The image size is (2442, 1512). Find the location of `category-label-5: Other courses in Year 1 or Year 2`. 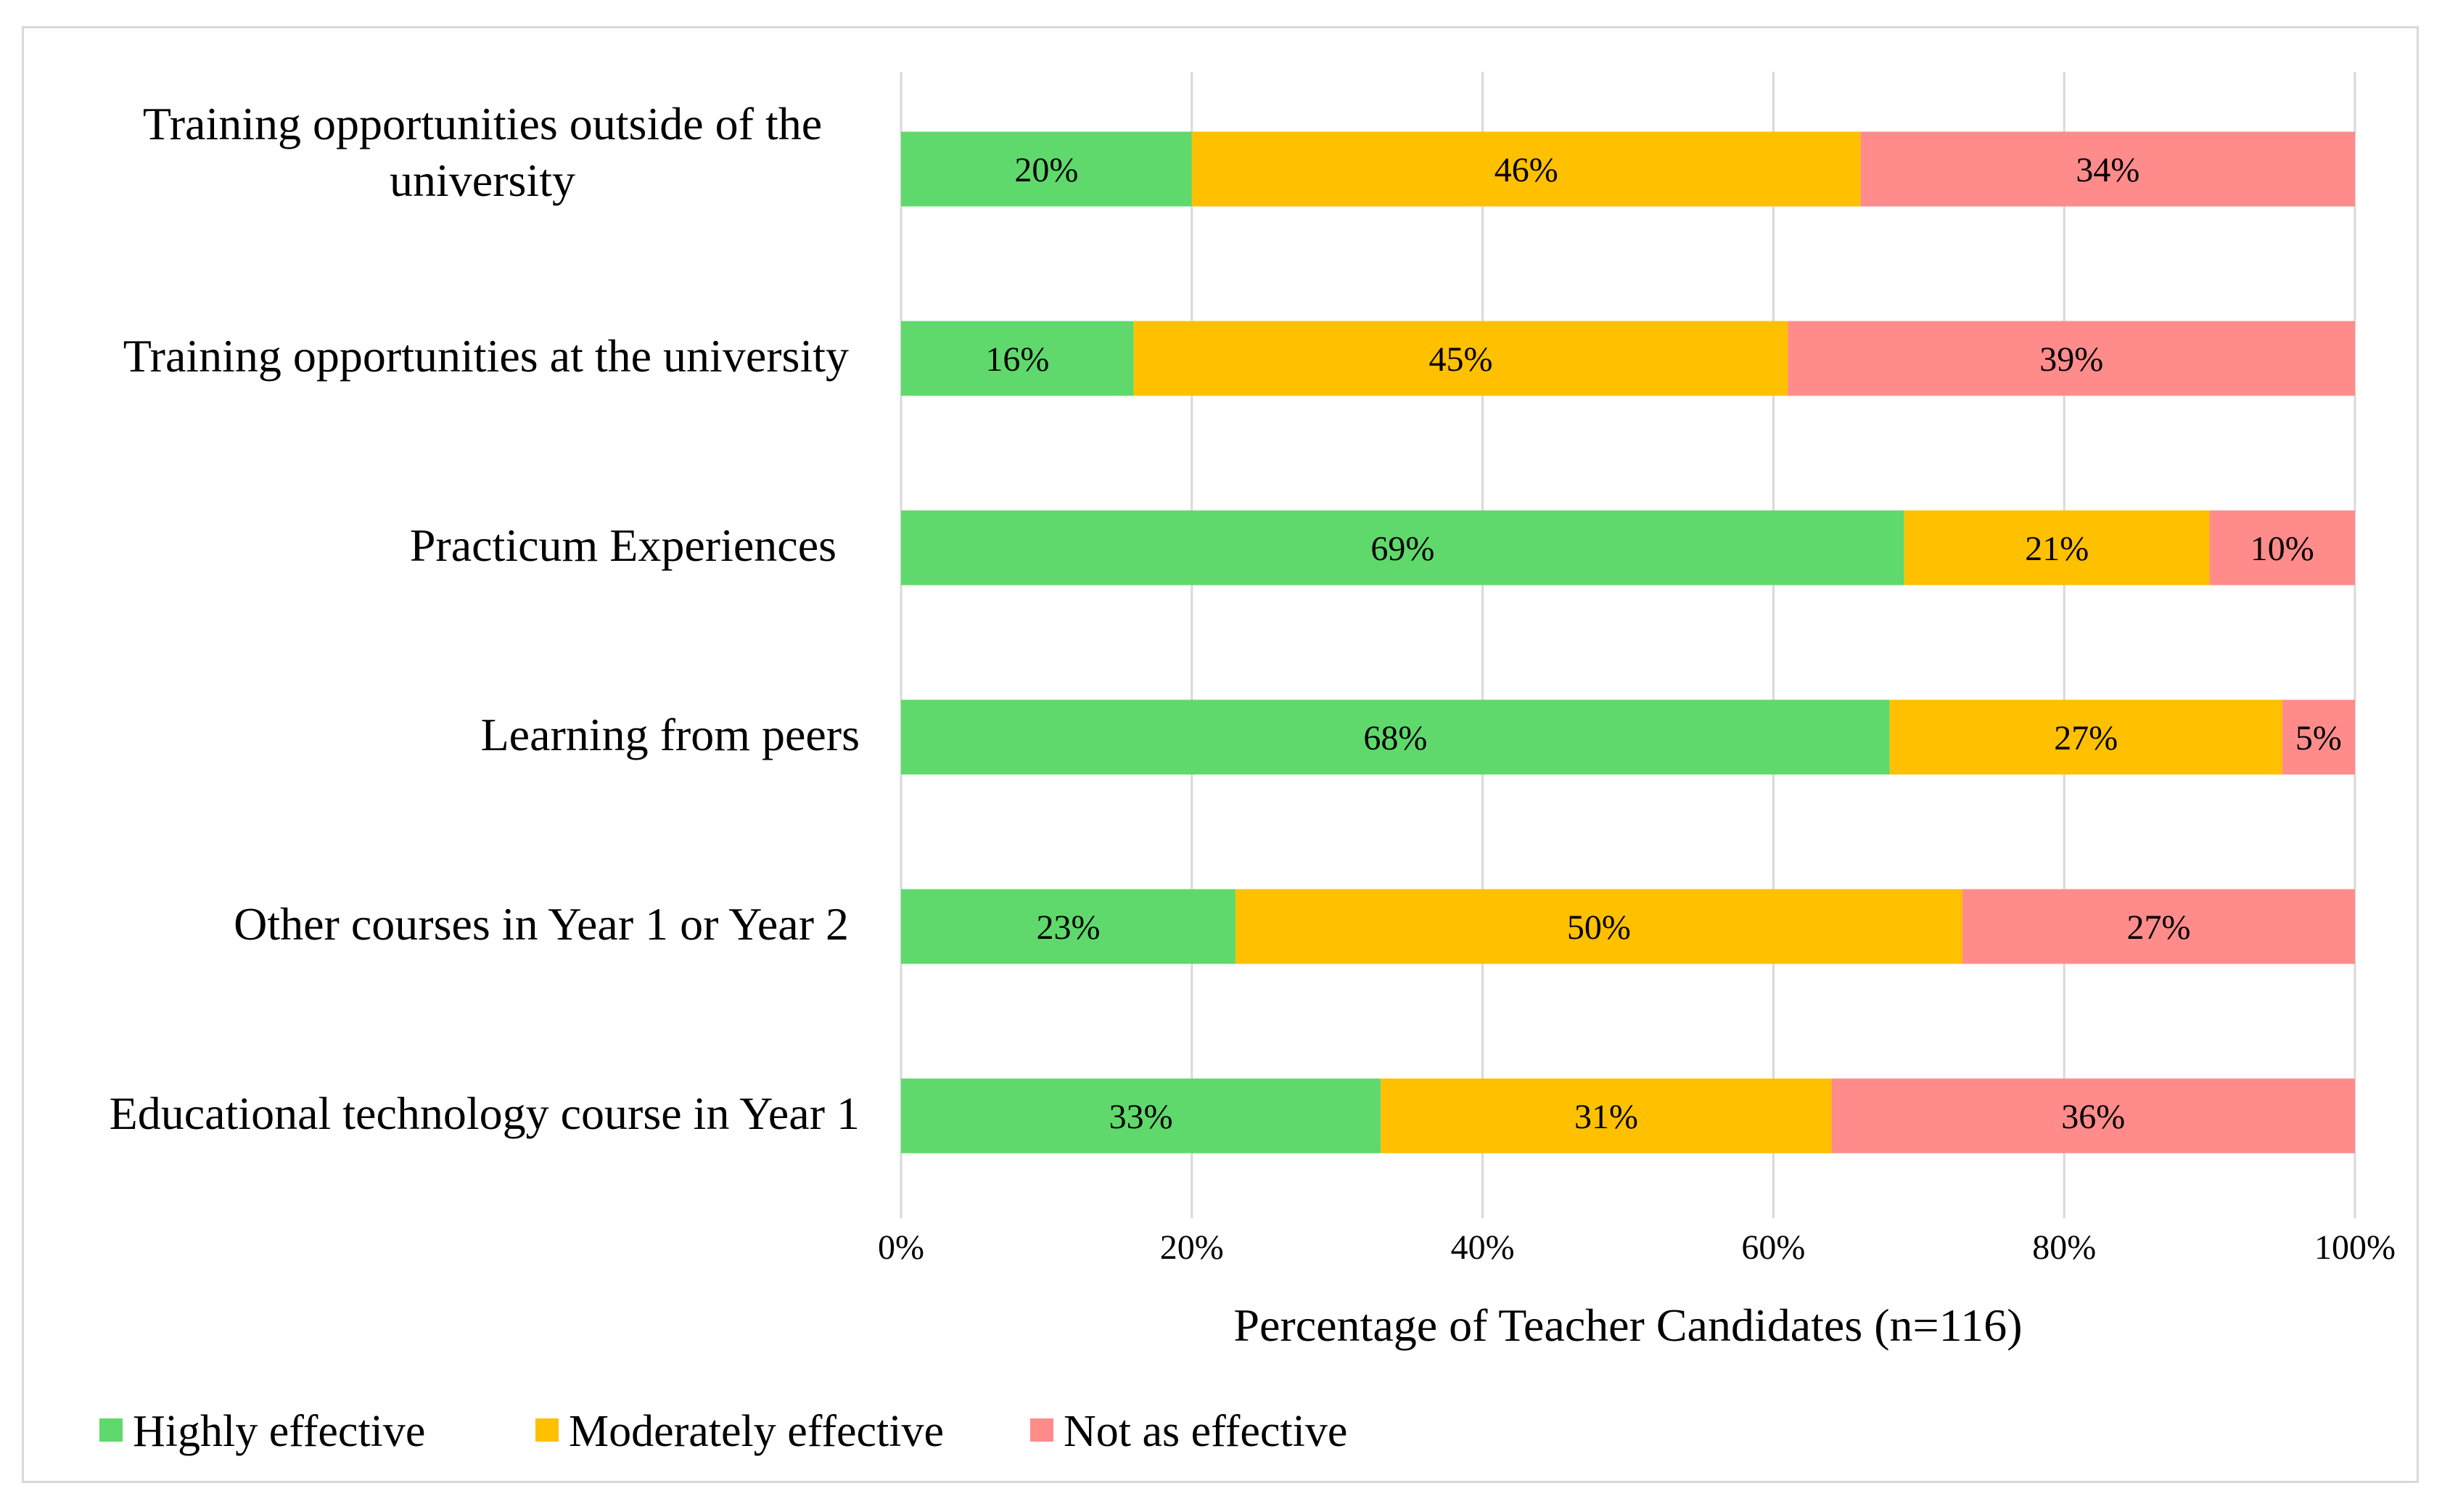

category-label-5: Other courses in Year 1 or Year 2 is located at coordinates (541, 924).